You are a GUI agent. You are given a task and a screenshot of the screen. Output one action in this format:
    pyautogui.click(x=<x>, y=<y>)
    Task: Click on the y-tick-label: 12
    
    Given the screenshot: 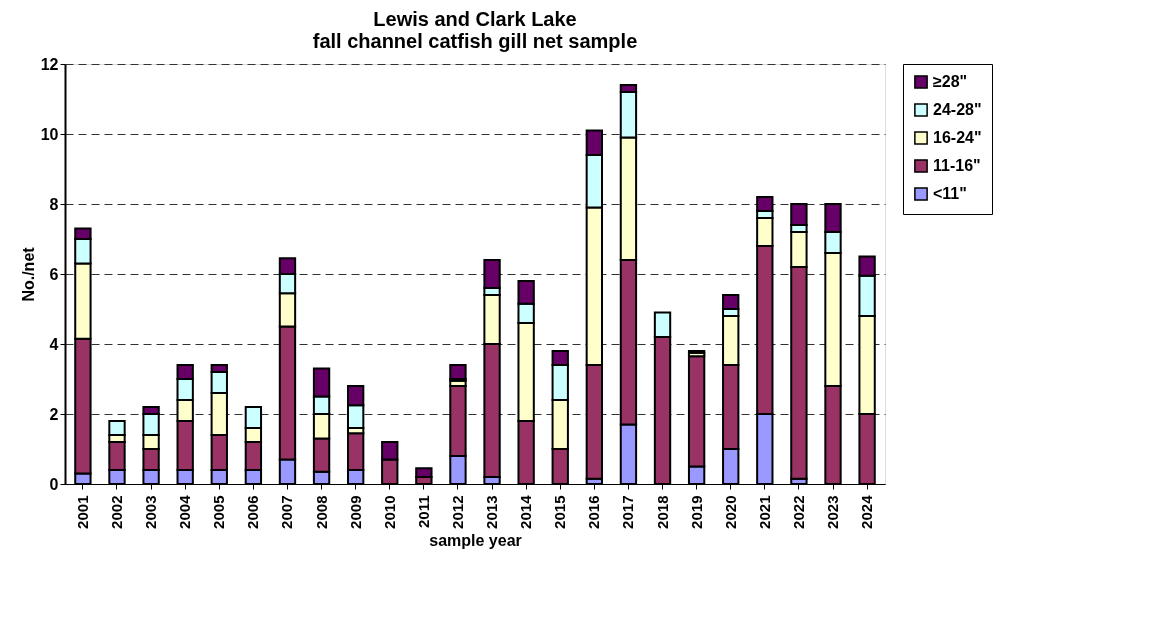 What is the action you would take?
    pyautogui.click(x=49, y=64)
    